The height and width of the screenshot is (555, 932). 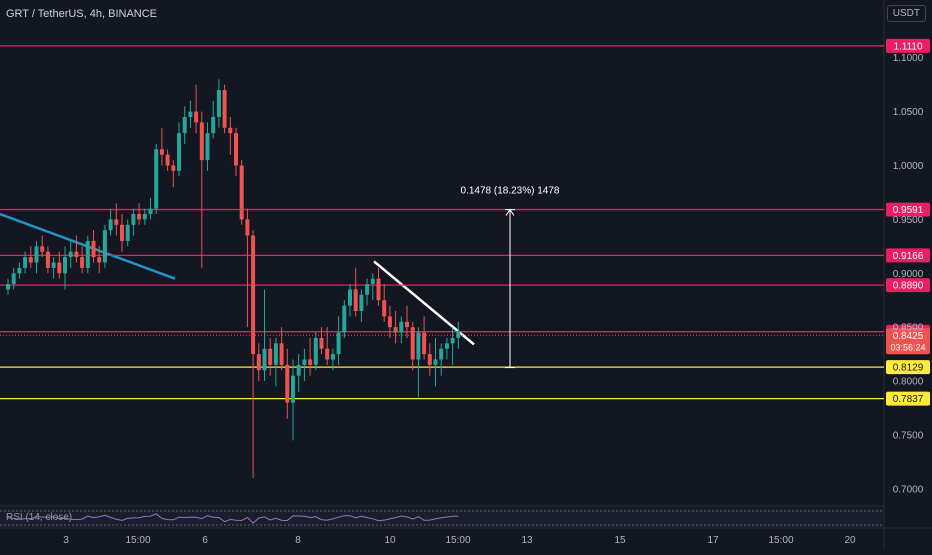 I want to click on price-level-label: 1.1110, so click(x=908, y=46).